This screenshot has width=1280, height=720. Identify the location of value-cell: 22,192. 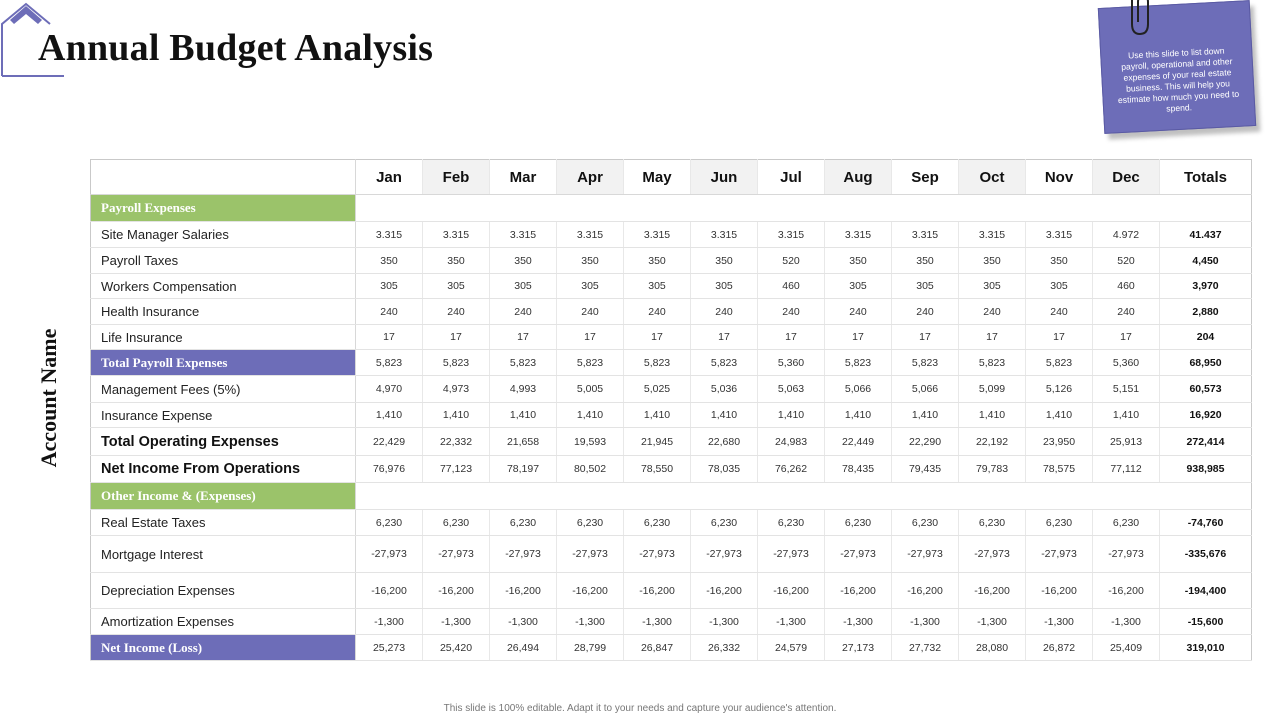
(992, 441).